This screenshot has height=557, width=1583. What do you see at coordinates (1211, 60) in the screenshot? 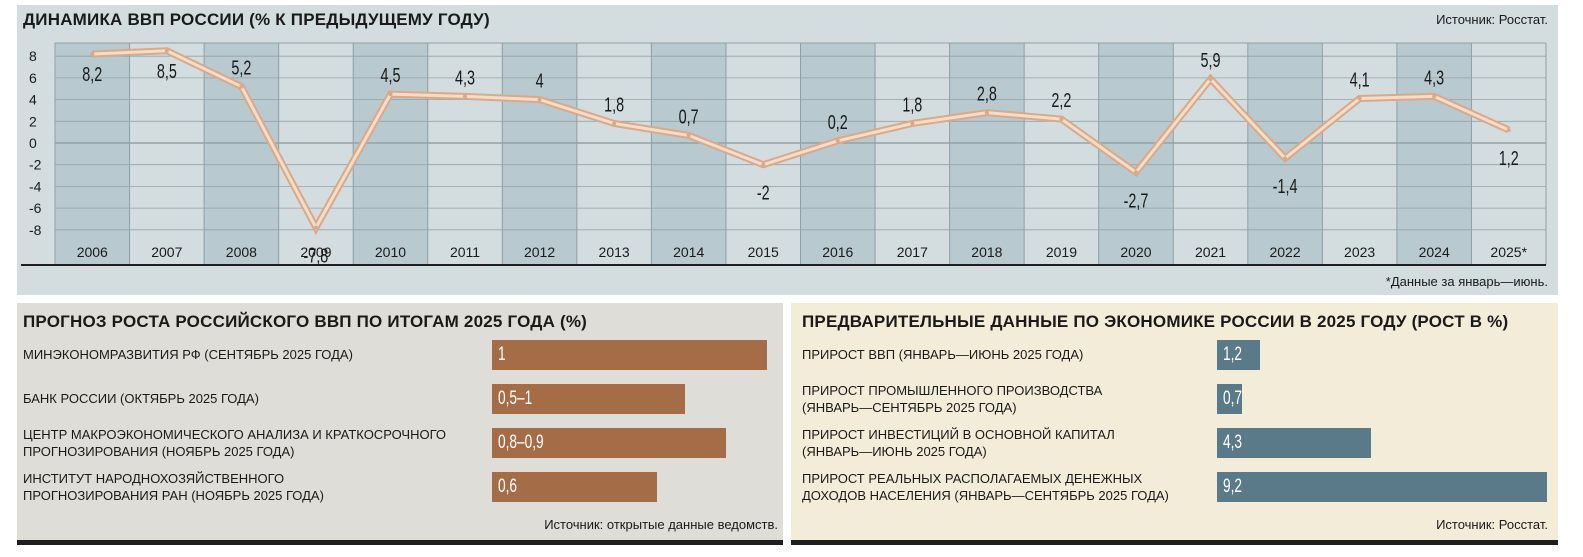
I see `data-label: 5,9` at bounding box center [1211, 60].